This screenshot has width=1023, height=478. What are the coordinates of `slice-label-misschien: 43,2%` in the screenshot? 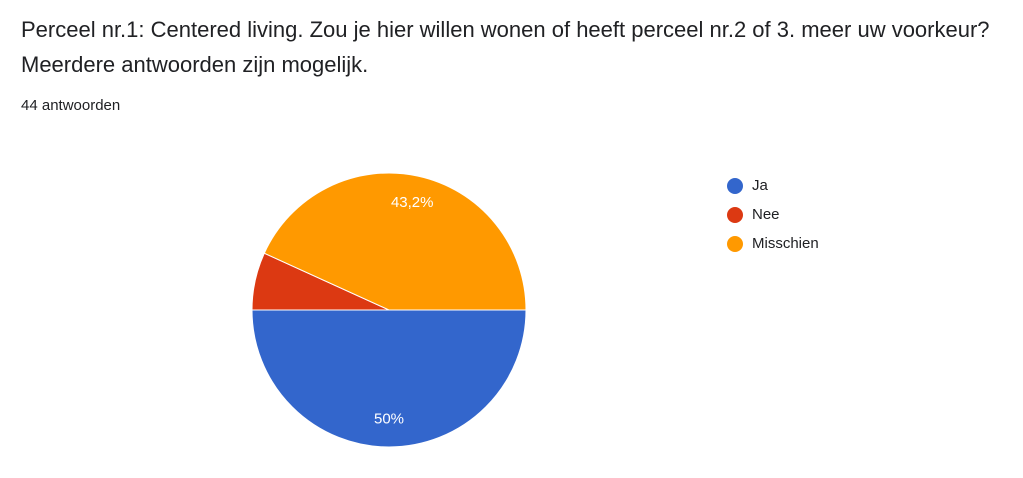 It's located at (412, 202).